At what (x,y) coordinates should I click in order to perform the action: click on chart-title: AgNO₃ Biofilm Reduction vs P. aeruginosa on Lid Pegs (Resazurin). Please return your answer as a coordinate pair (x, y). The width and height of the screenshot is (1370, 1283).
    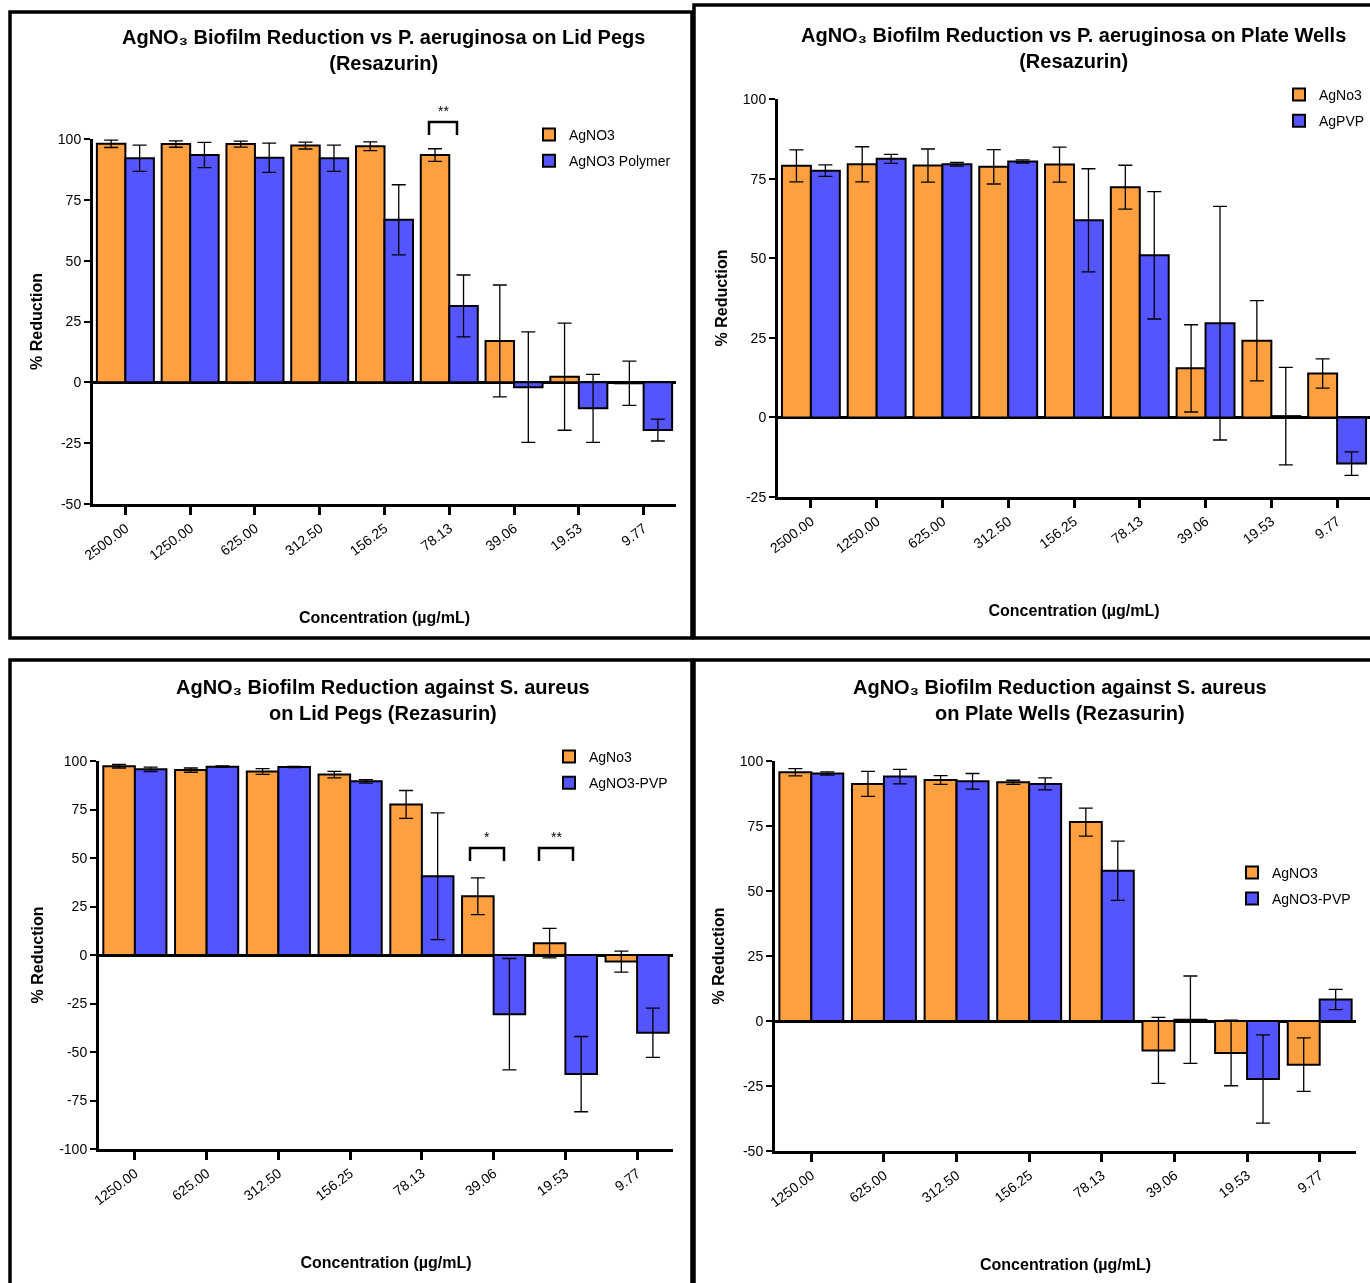
    Looking at the image, I should click on (384, 50).